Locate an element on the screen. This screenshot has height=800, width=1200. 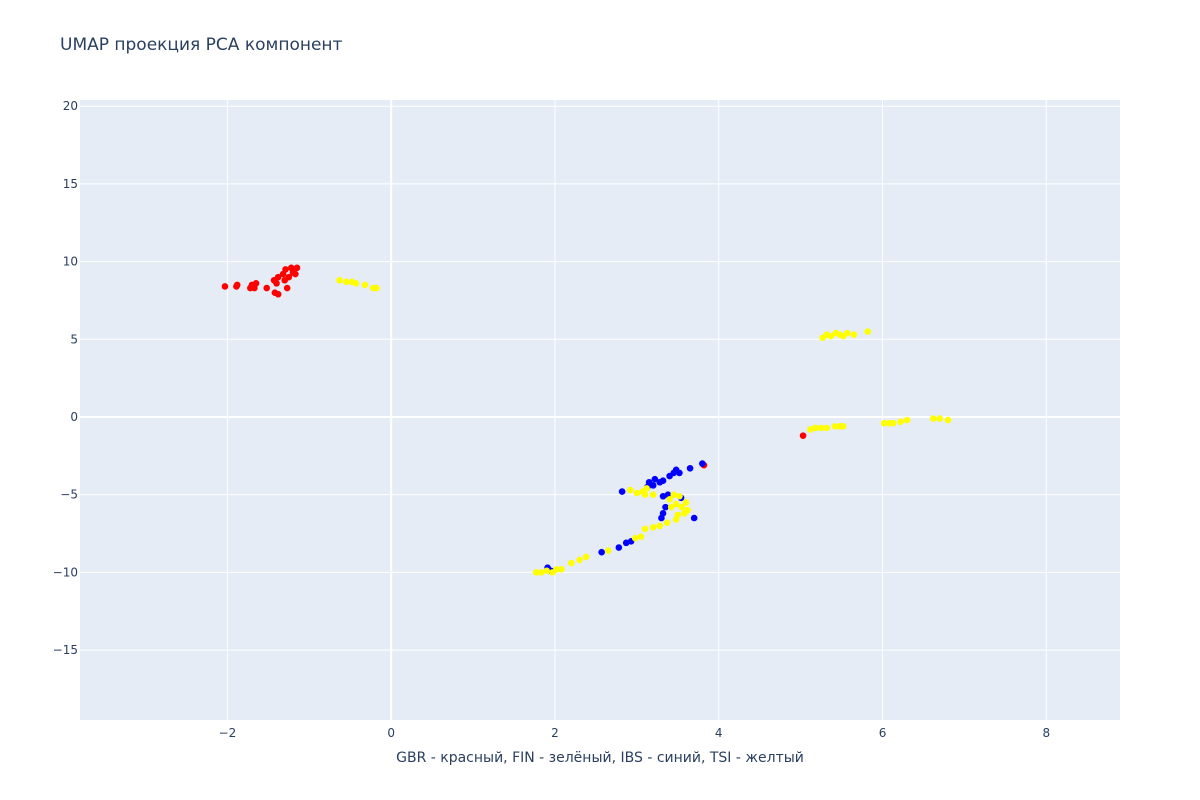
y-tick-label: 20 is located at coordinates (70, 106).